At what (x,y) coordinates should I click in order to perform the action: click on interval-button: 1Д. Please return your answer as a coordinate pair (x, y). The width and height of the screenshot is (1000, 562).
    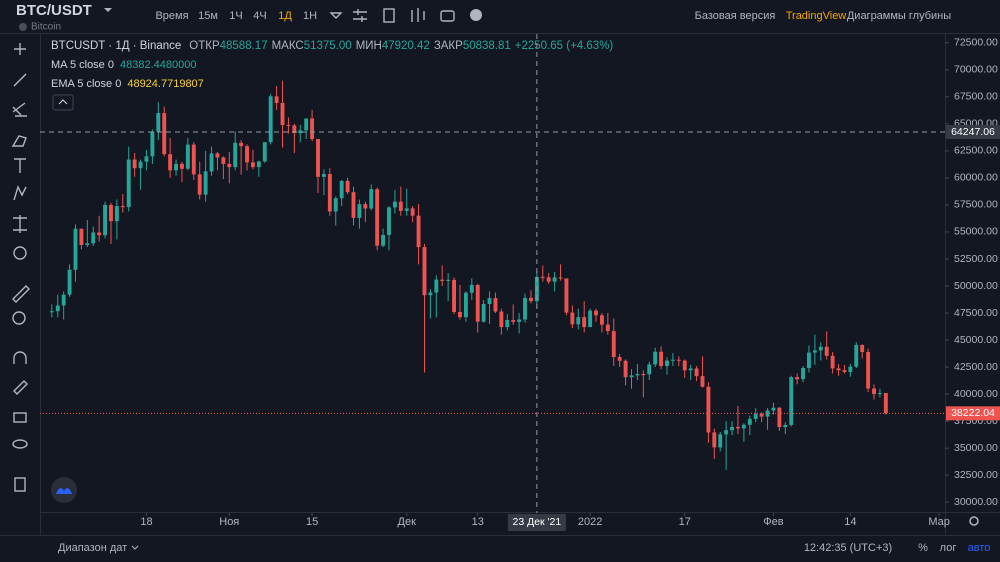
    Looking at the image, I should click on (285, 16).